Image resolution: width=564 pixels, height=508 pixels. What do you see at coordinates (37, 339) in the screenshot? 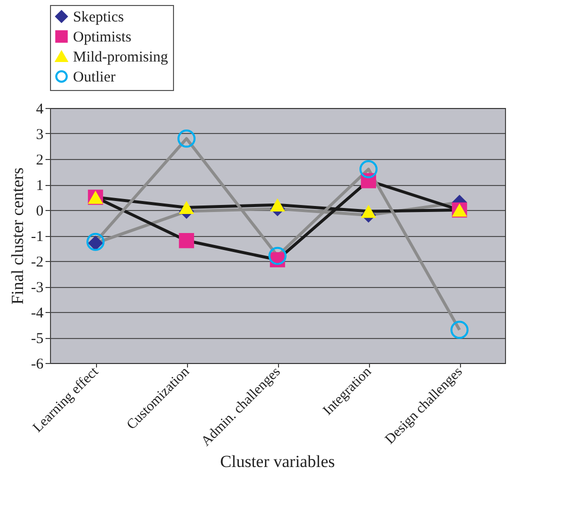
I see `y-tick-label: -5` at bounding box center [37, 339].